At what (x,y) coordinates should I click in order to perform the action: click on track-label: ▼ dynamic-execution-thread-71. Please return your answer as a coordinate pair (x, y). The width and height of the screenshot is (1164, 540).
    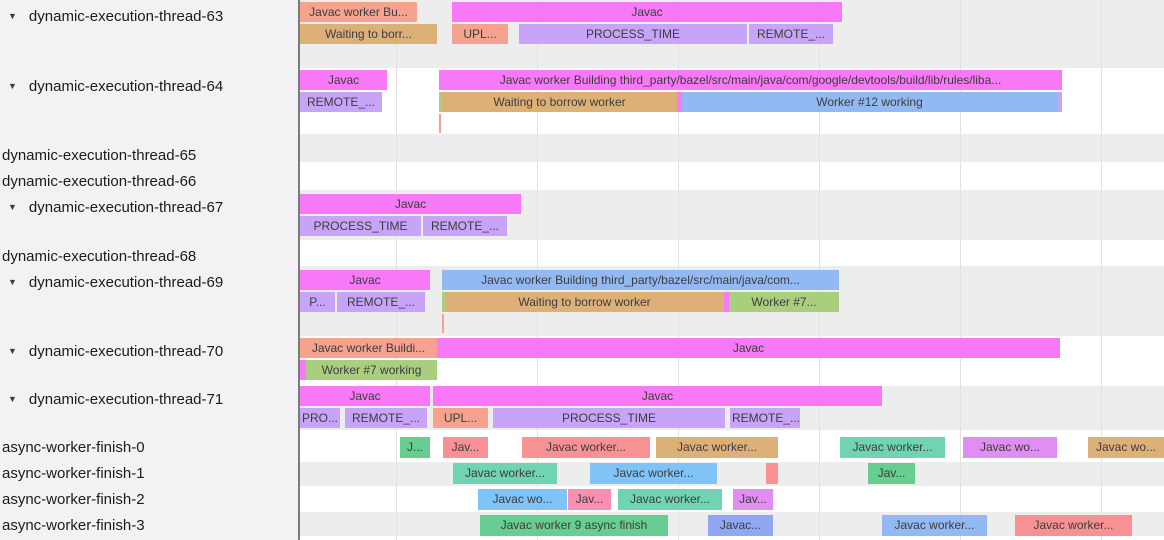
    Looking at the image, I should click on (111, 399).